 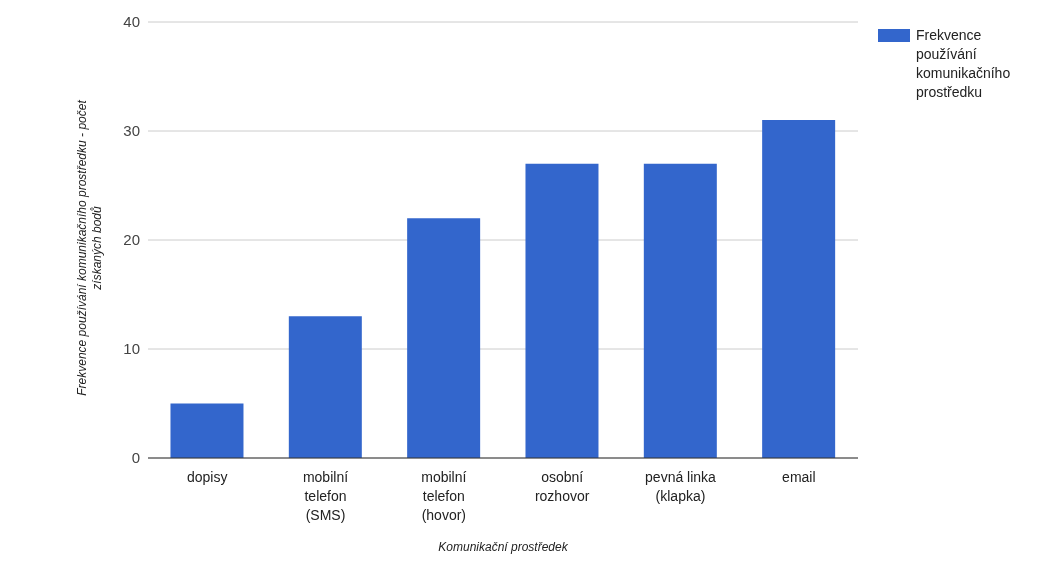 I want to click on y-tick-label: 40, so click(x=131, y=22).